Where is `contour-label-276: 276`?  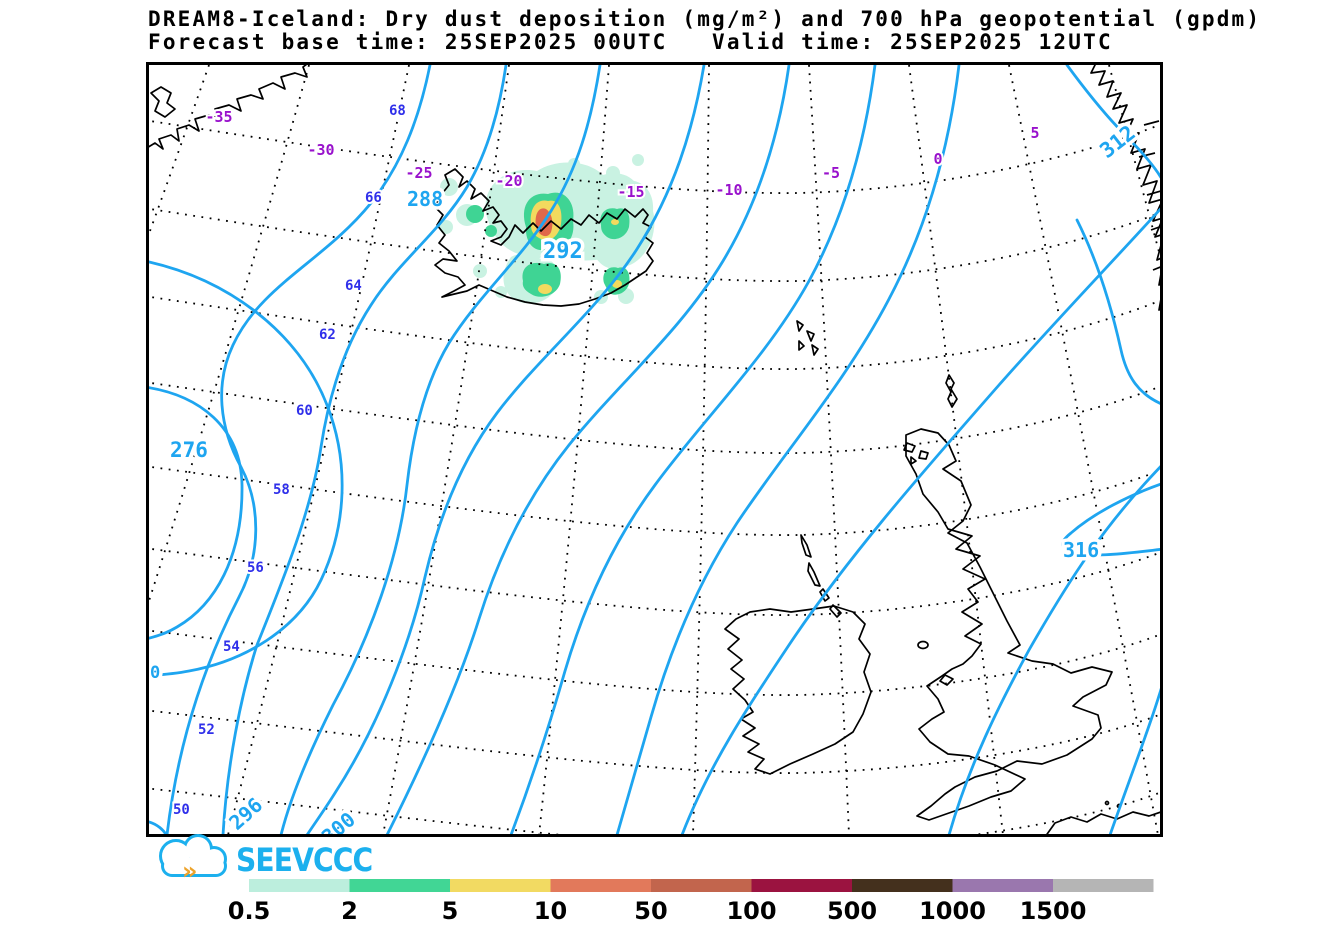
contour-label-276: 276 is located at coordinates (189, 450).